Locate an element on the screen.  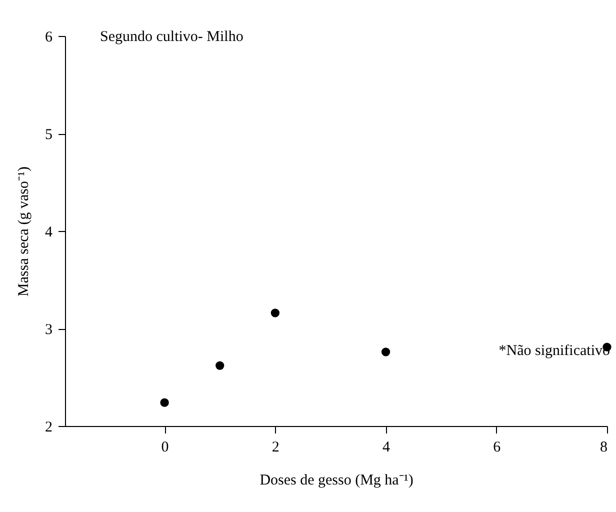
y-tick-label: 2 is located at coordinates (48, 428).